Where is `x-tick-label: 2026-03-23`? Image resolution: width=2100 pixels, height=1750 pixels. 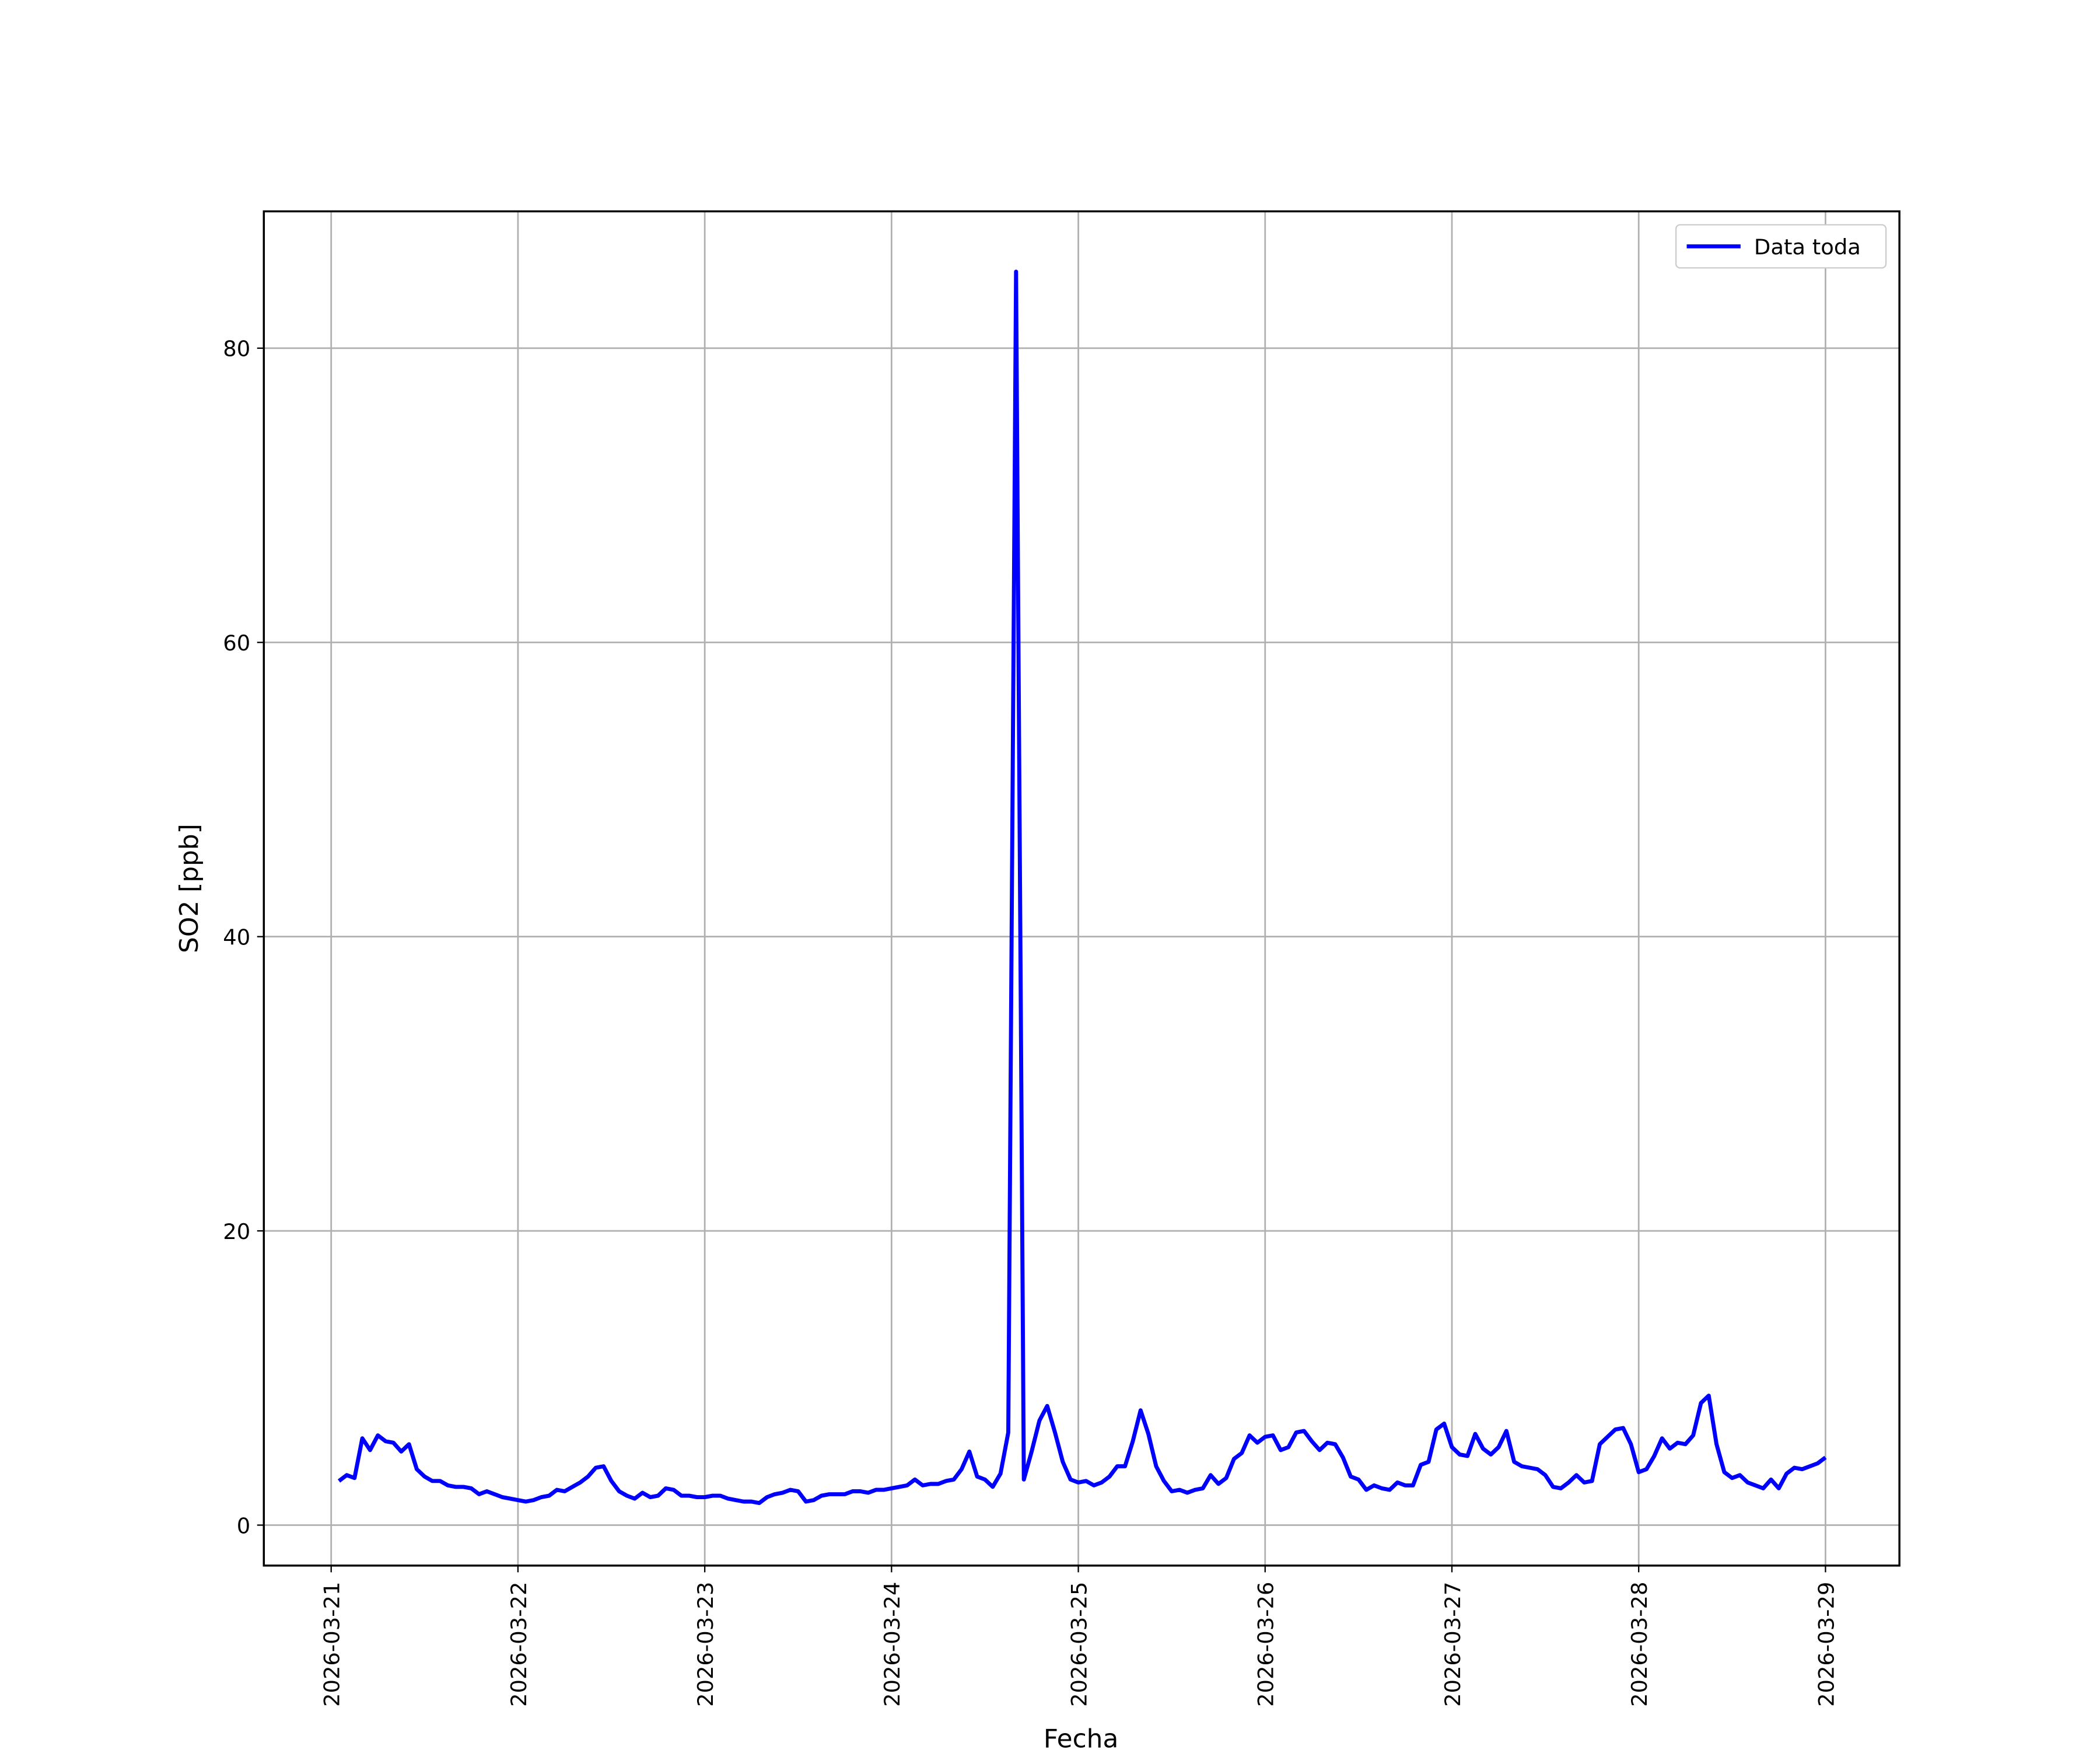
x-tick-label: 2026-03-23 is located at coordinates (705, 1644).